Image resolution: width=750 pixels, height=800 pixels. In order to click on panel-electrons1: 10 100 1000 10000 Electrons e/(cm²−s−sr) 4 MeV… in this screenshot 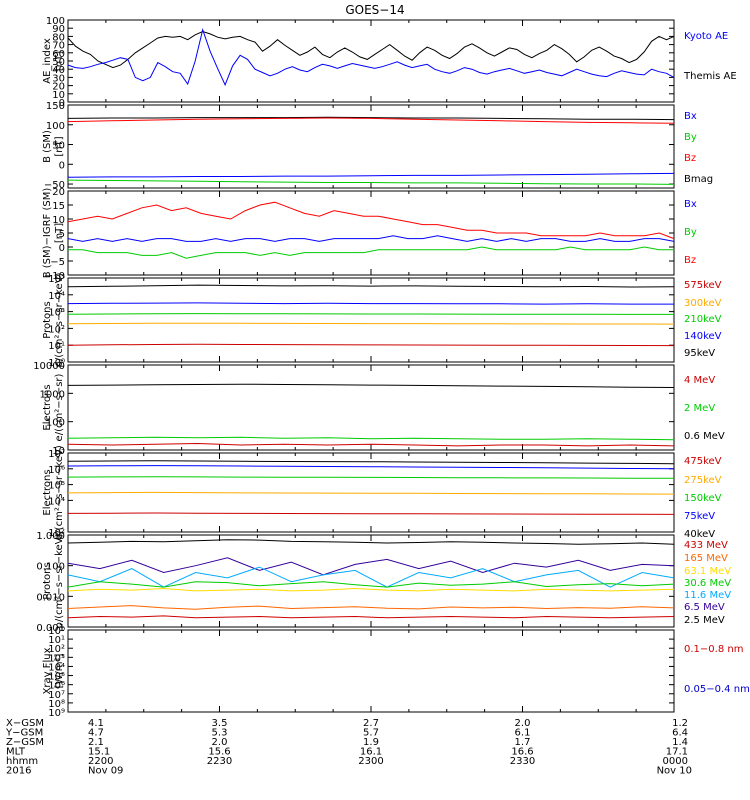, I will do `click(379, 409)`.